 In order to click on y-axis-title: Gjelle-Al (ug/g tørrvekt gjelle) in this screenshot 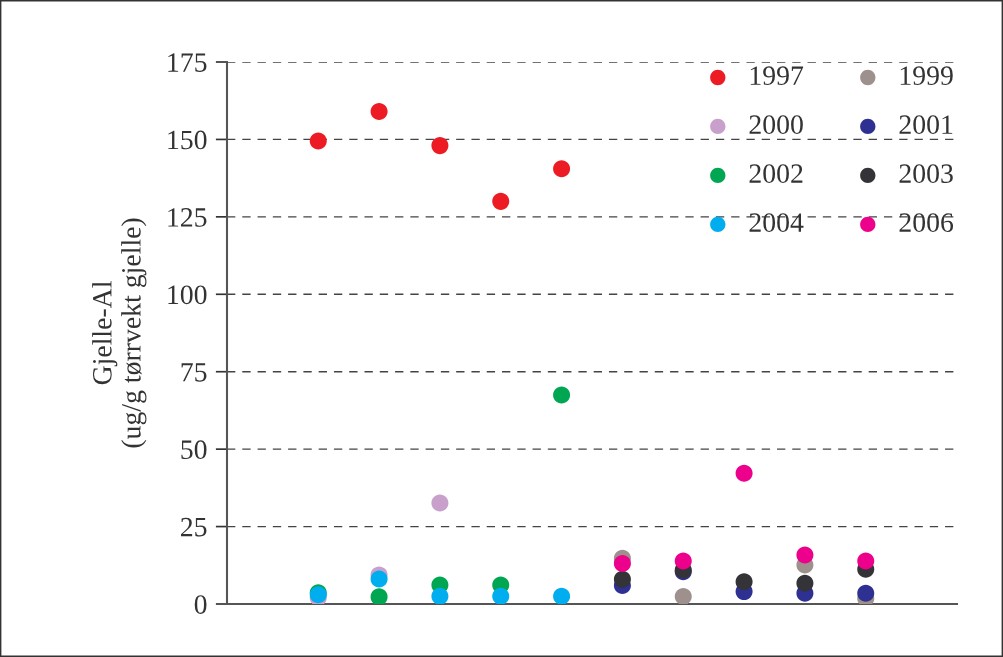, I will do `click(119, 333)`.